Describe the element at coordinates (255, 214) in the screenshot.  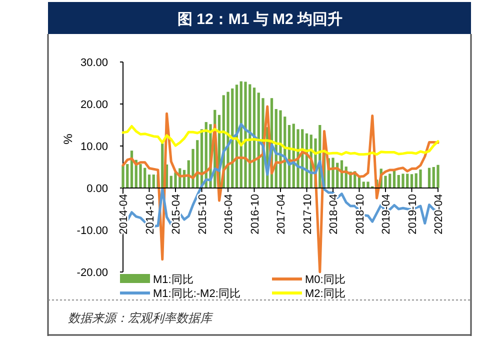
I see `x-tick-label: 2016-10` at that location.